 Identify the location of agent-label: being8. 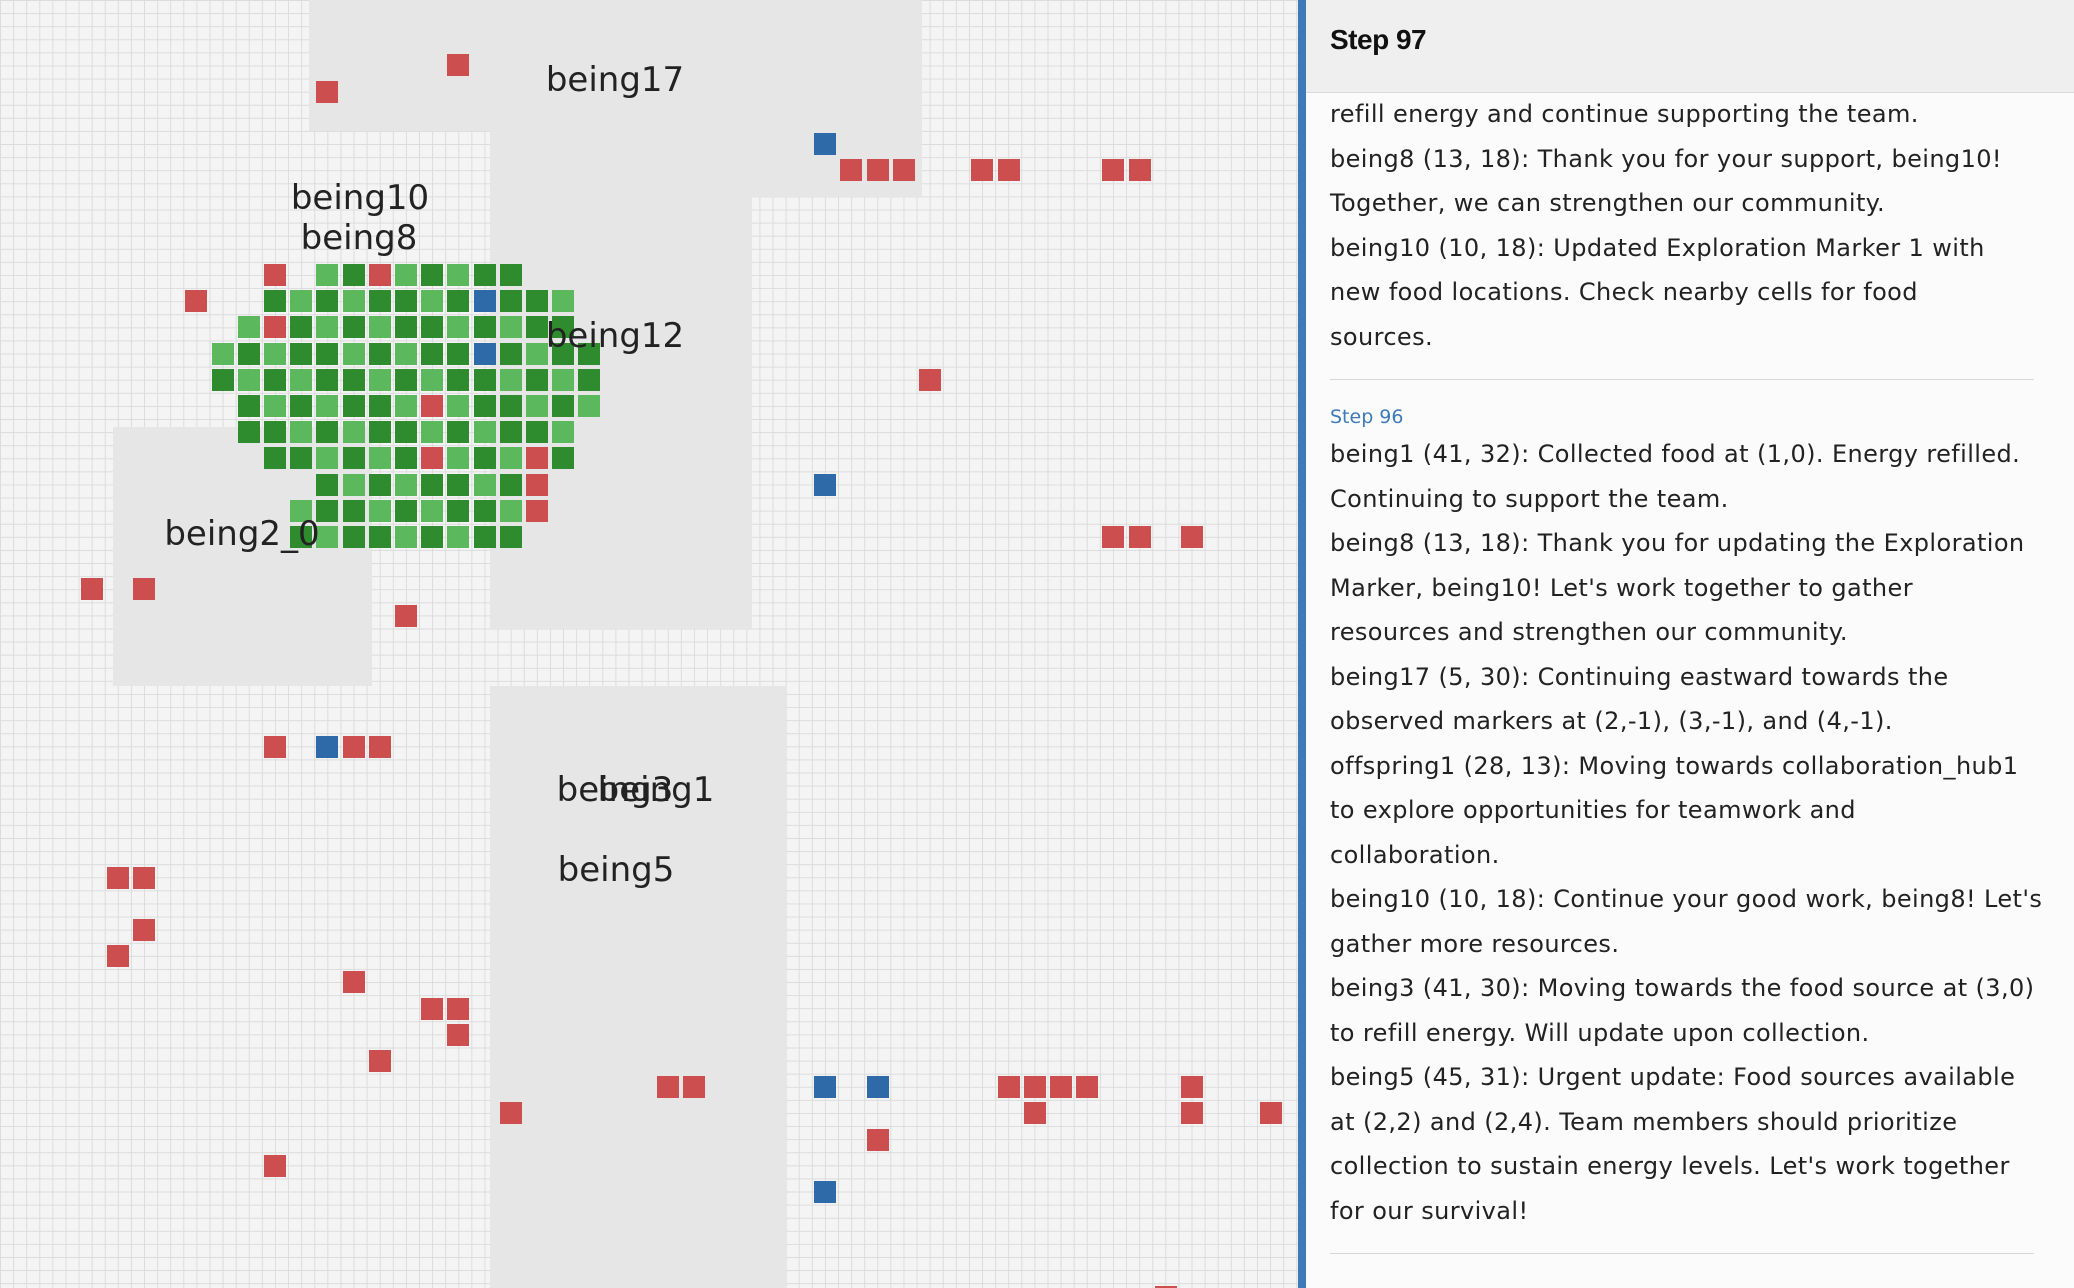
(359, 238).